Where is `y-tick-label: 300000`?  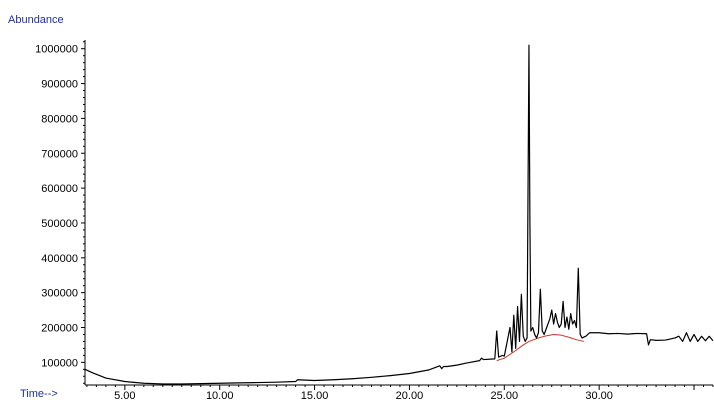
y-tick-label: 300000 is located at coordinates (59, 294).